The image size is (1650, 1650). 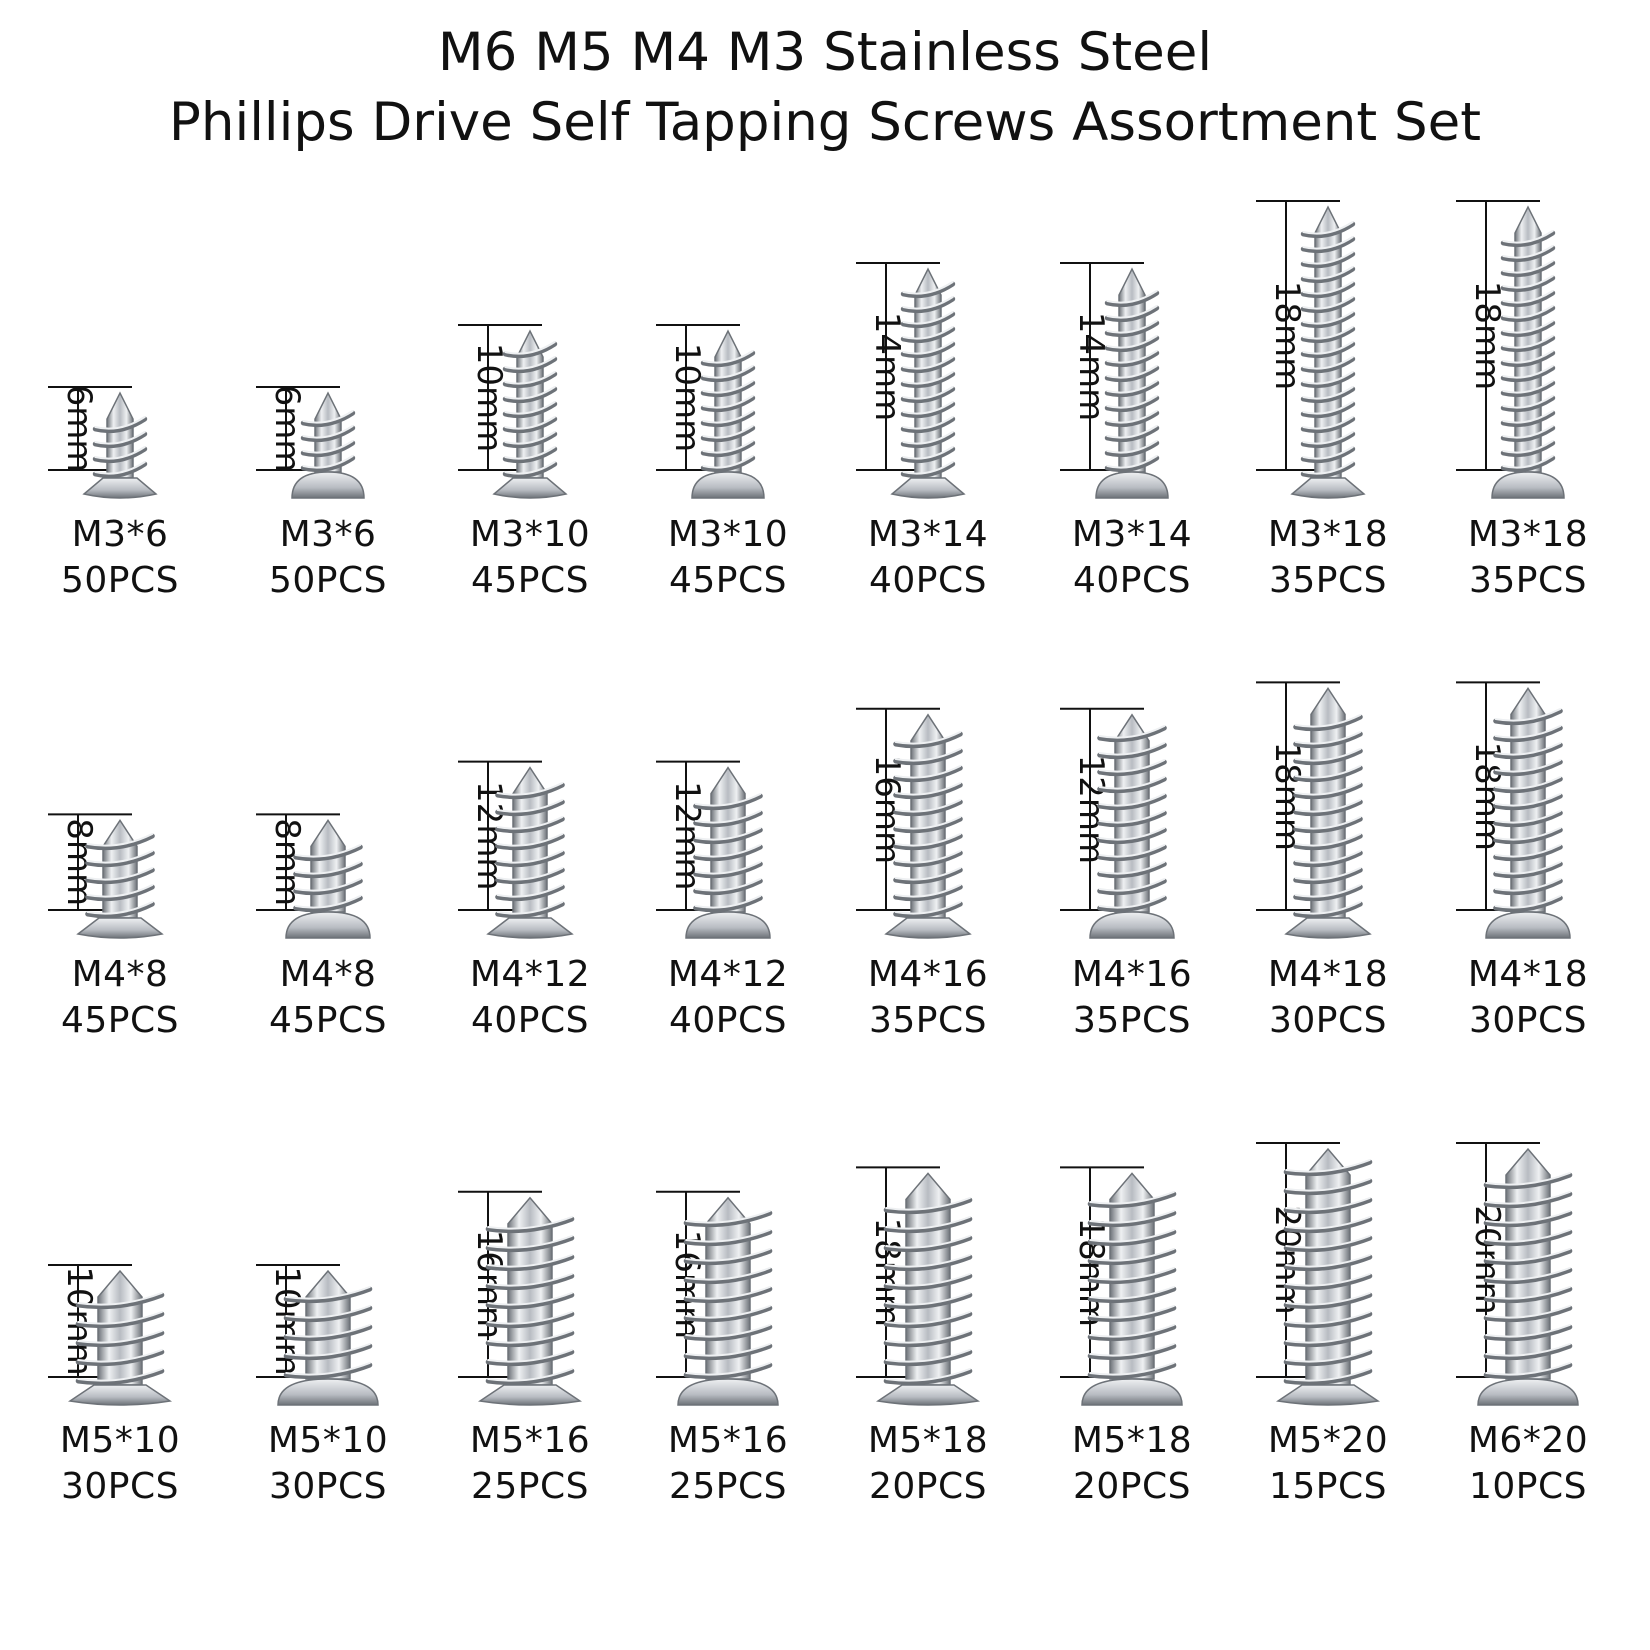 What do you see at coordinates (728, 998) in the screenshot?
I see `screw-label: M4*12 40PCS` at bounding box center [728, 998].